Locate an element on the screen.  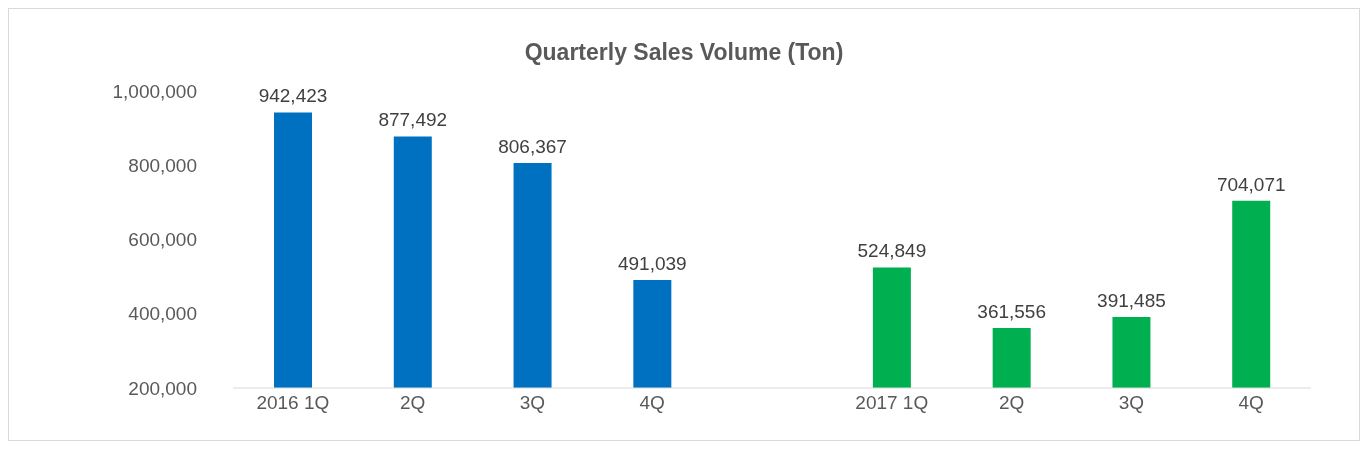
y-tick-label: 800,000 is located at coordinates (162, 165).